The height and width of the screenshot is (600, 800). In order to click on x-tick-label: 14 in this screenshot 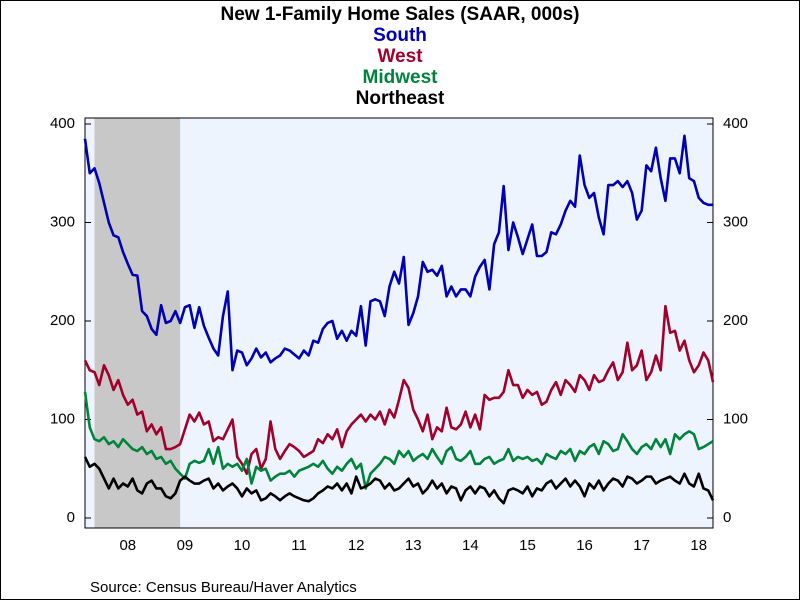, I will do `click(470, 545)`.